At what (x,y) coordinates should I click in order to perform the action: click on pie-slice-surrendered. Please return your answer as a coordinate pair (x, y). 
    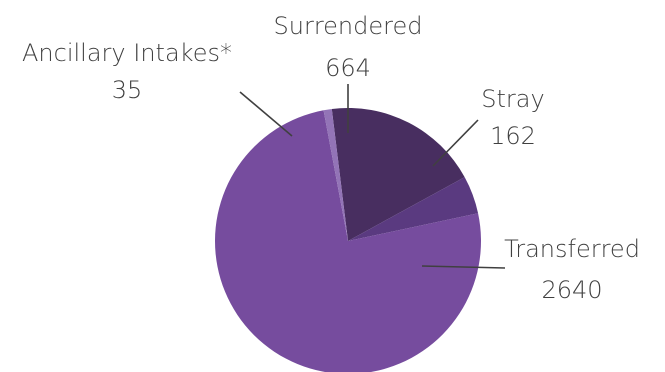
    Looking at the image, I should click on (398, 174).